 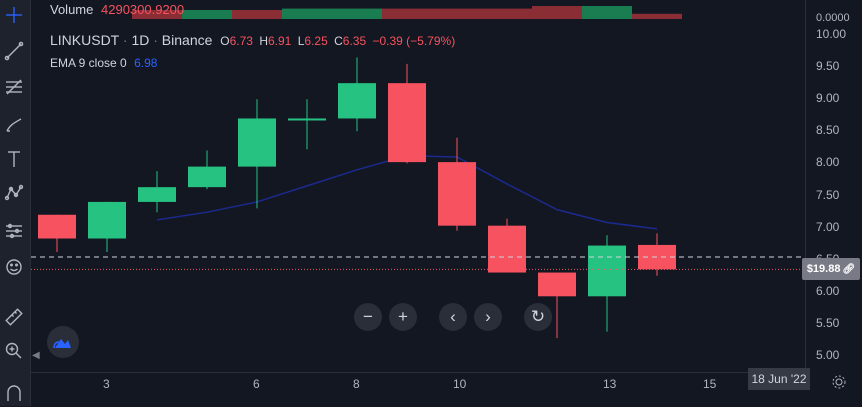 What do you see at coordinates (849, 269) in the screenshot?
I see `link-icon: 🔗︎` at bounding box center [849, 269].